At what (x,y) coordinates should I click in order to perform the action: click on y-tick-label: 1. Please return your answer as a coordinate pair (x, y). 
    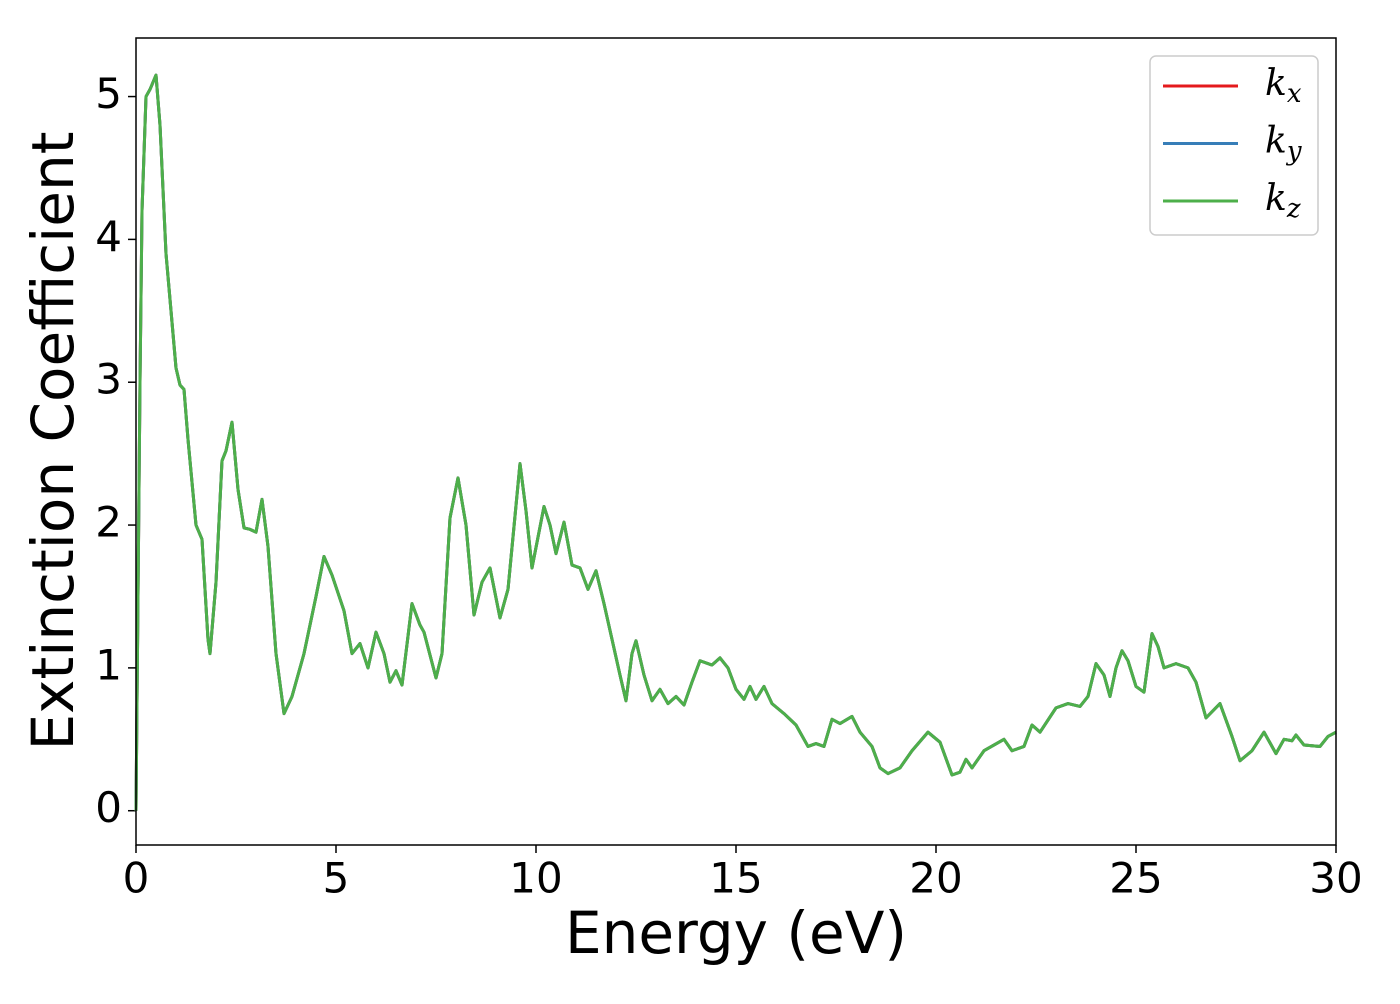
    Looking at the image, I should click on (108, 664).